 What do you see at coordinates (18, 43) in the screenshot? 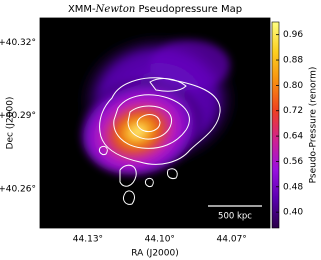
I see `y-tick-label: +40.32°` at bounding box center [18, 43].